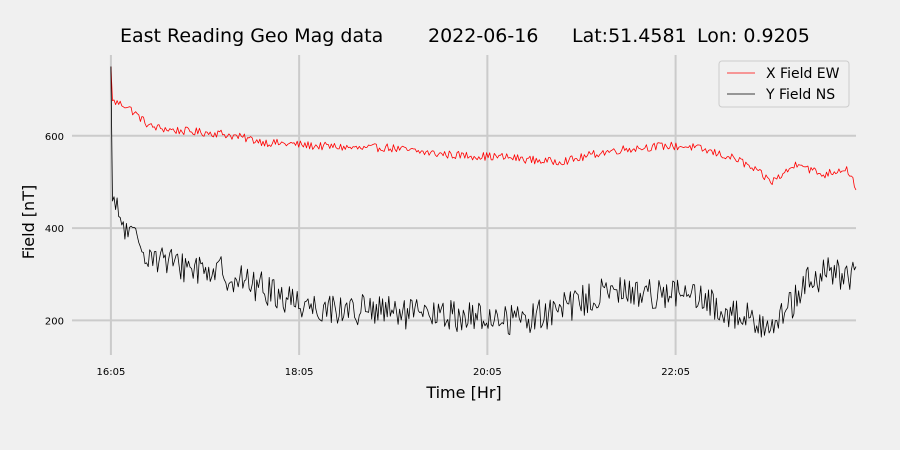 Image resolution: width=900 pixels, height=450 pixels. Describe the element at coordinates (54, 229) in the screenshot. I see `y-tick-label: 400` at that location.